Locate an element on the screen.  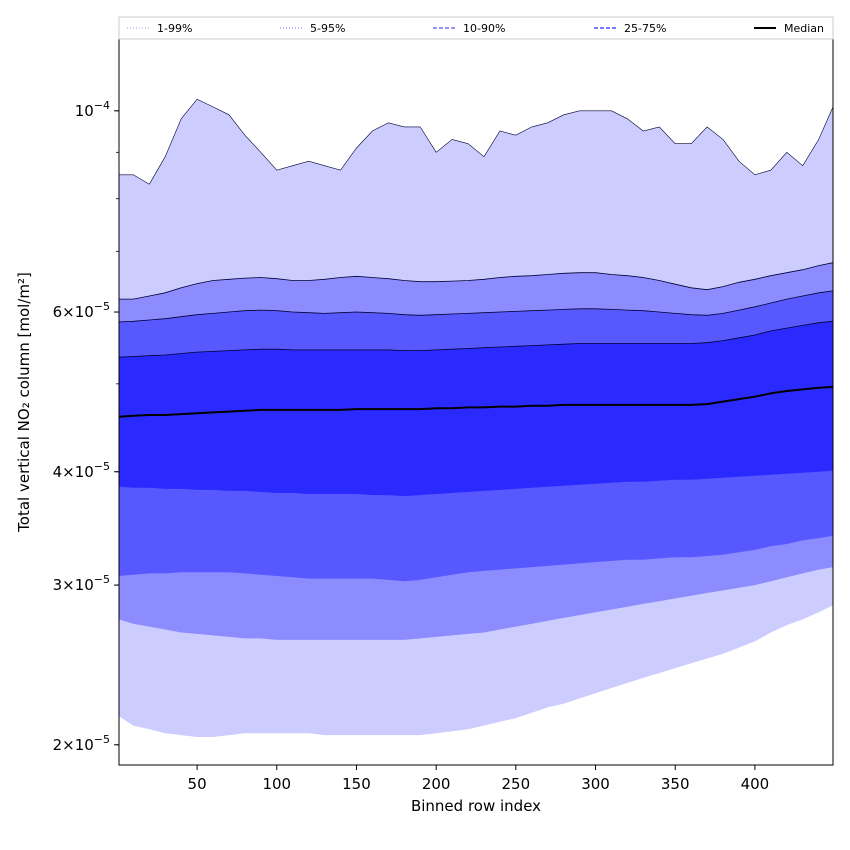
legend-label-1-99%: 1-99% is located at coordinates (174, 28).